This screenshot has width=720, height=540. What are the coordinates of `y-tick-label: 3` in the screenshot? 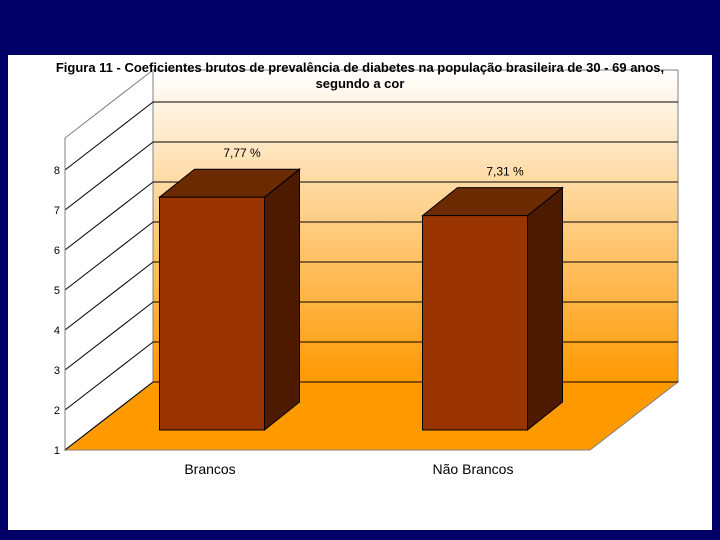 It's located at (57, 371).